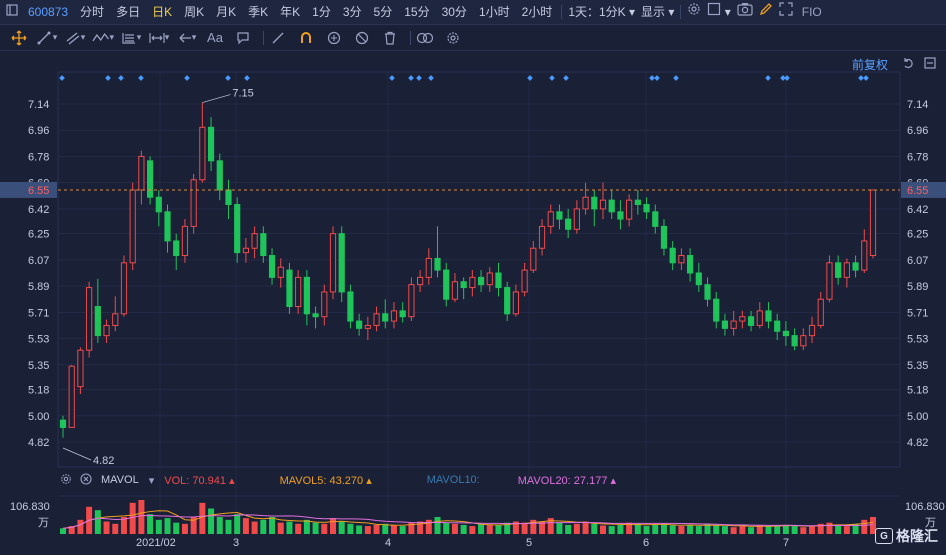 This screenshot has width=946, height=555. Describe the element at coordinates (766, 12) in the screenshot. I see `pencil-icon` at that location.